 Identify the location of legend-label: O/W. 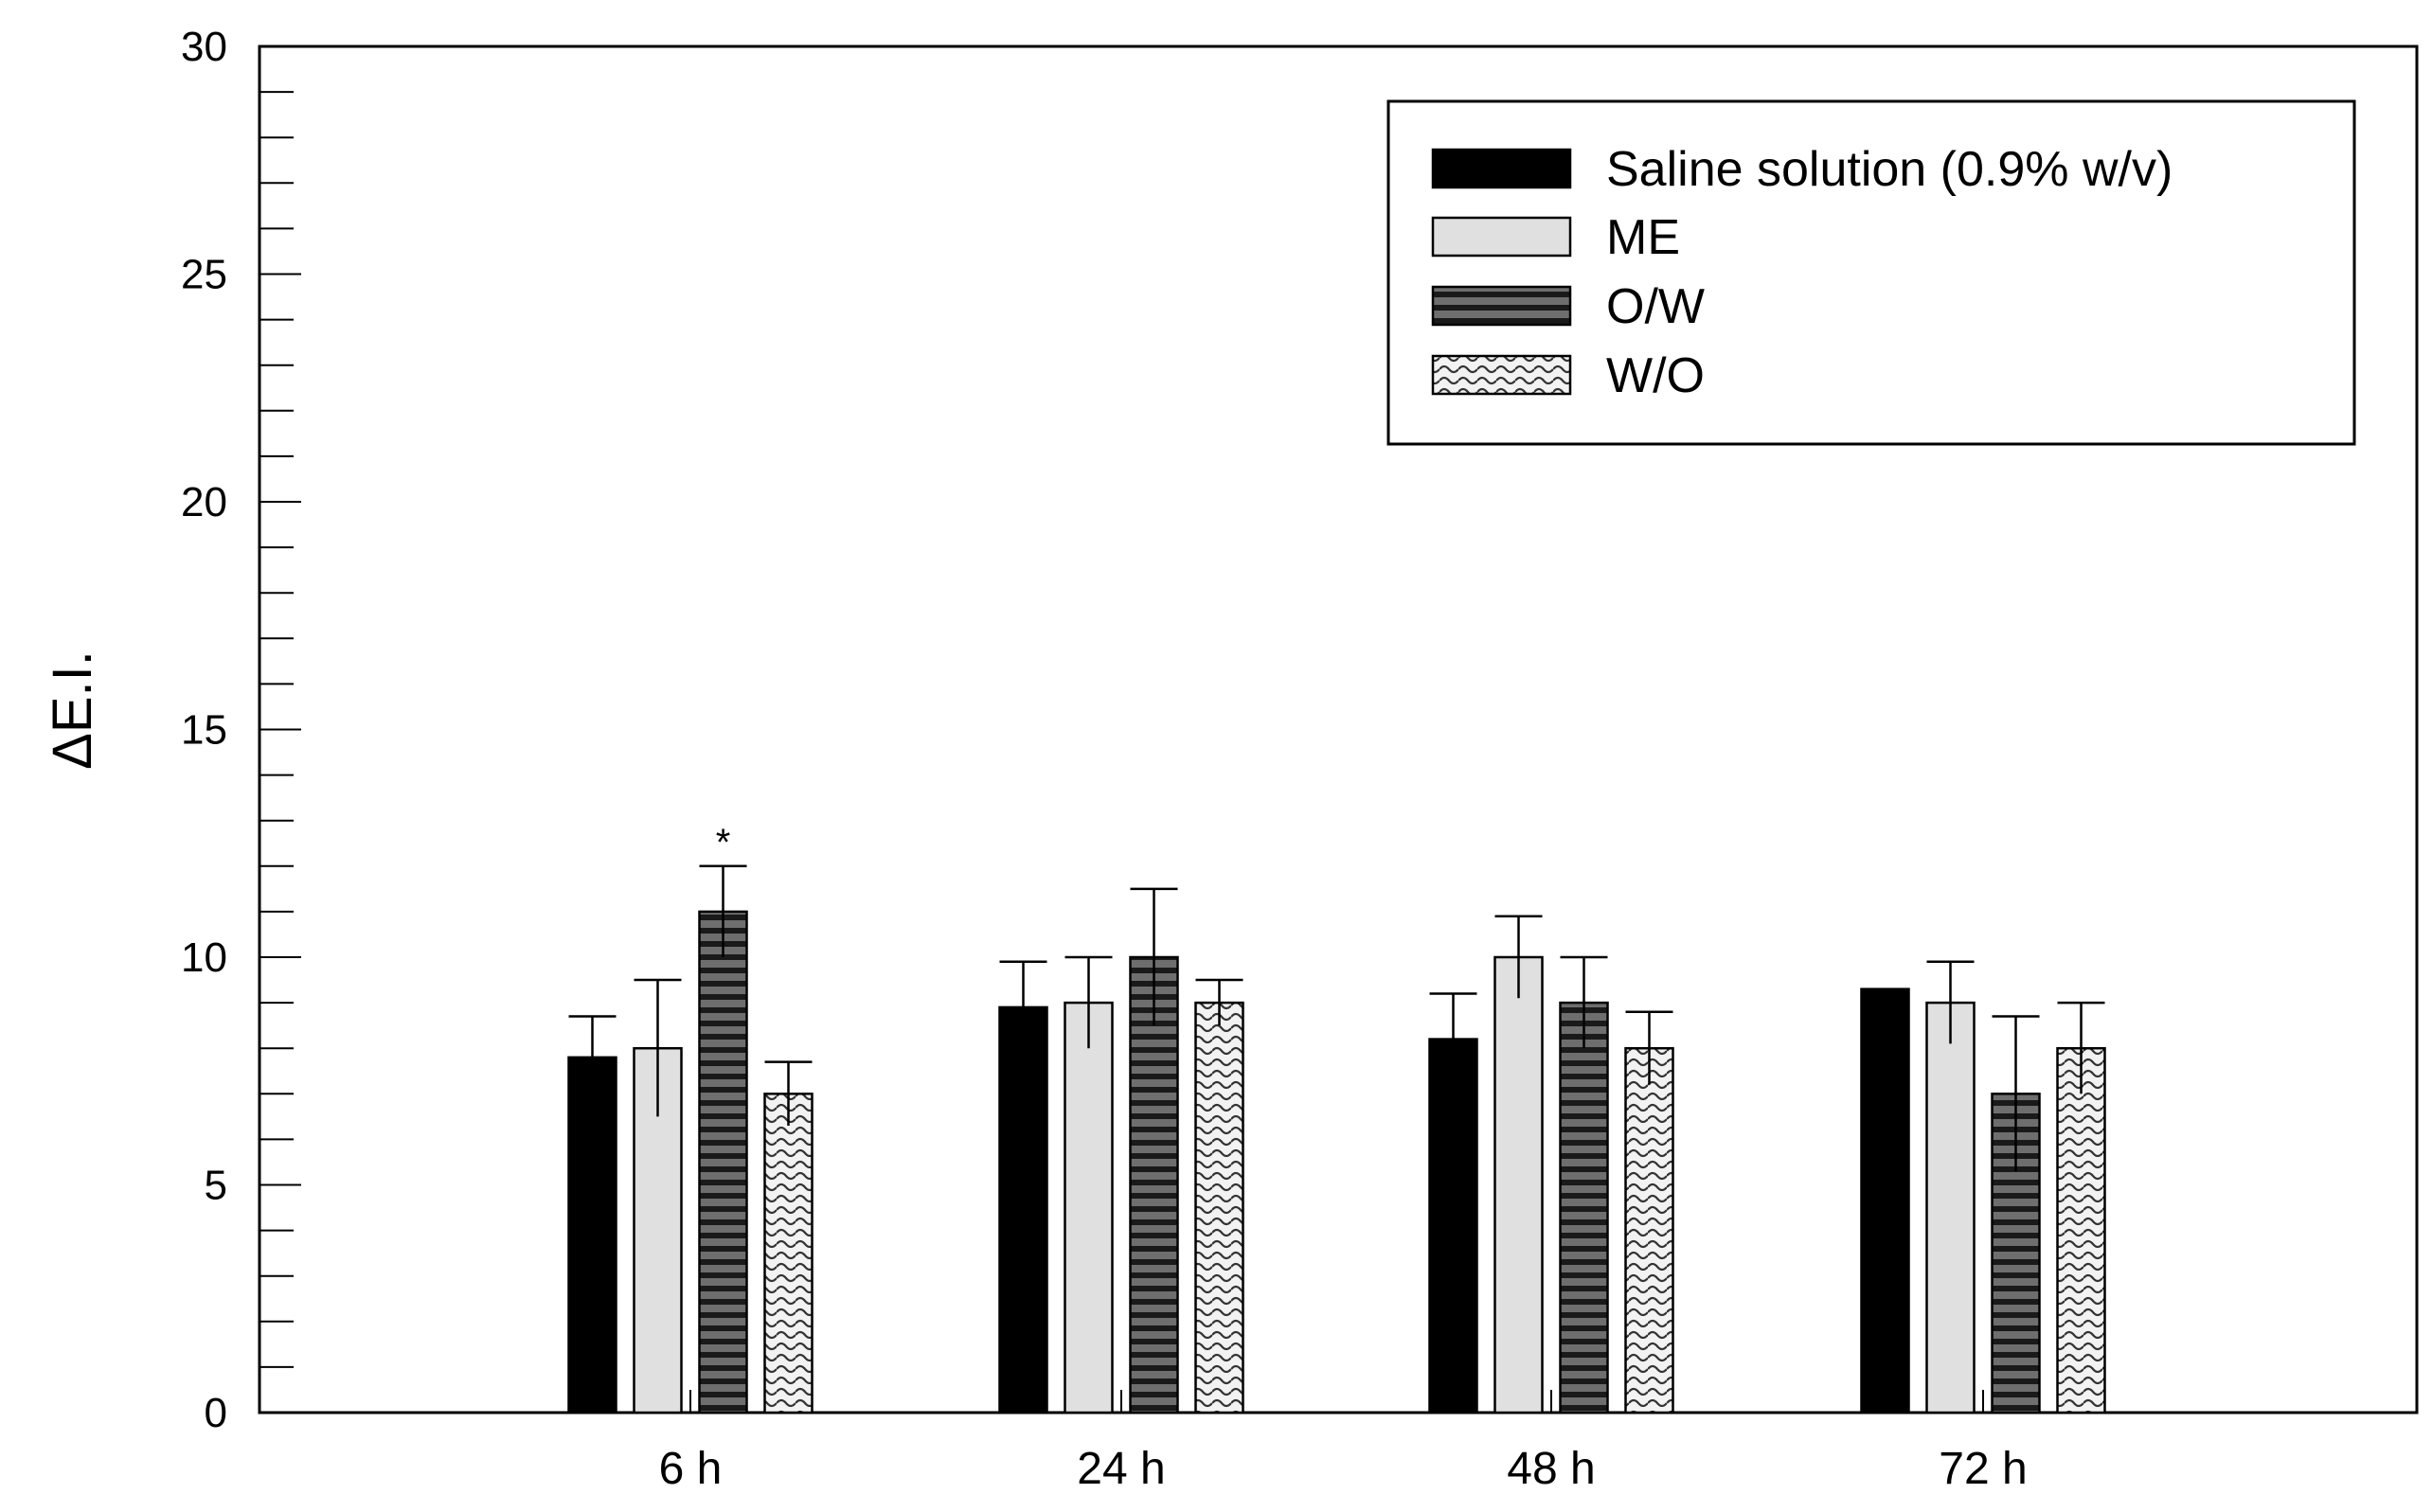
(1655, 306).